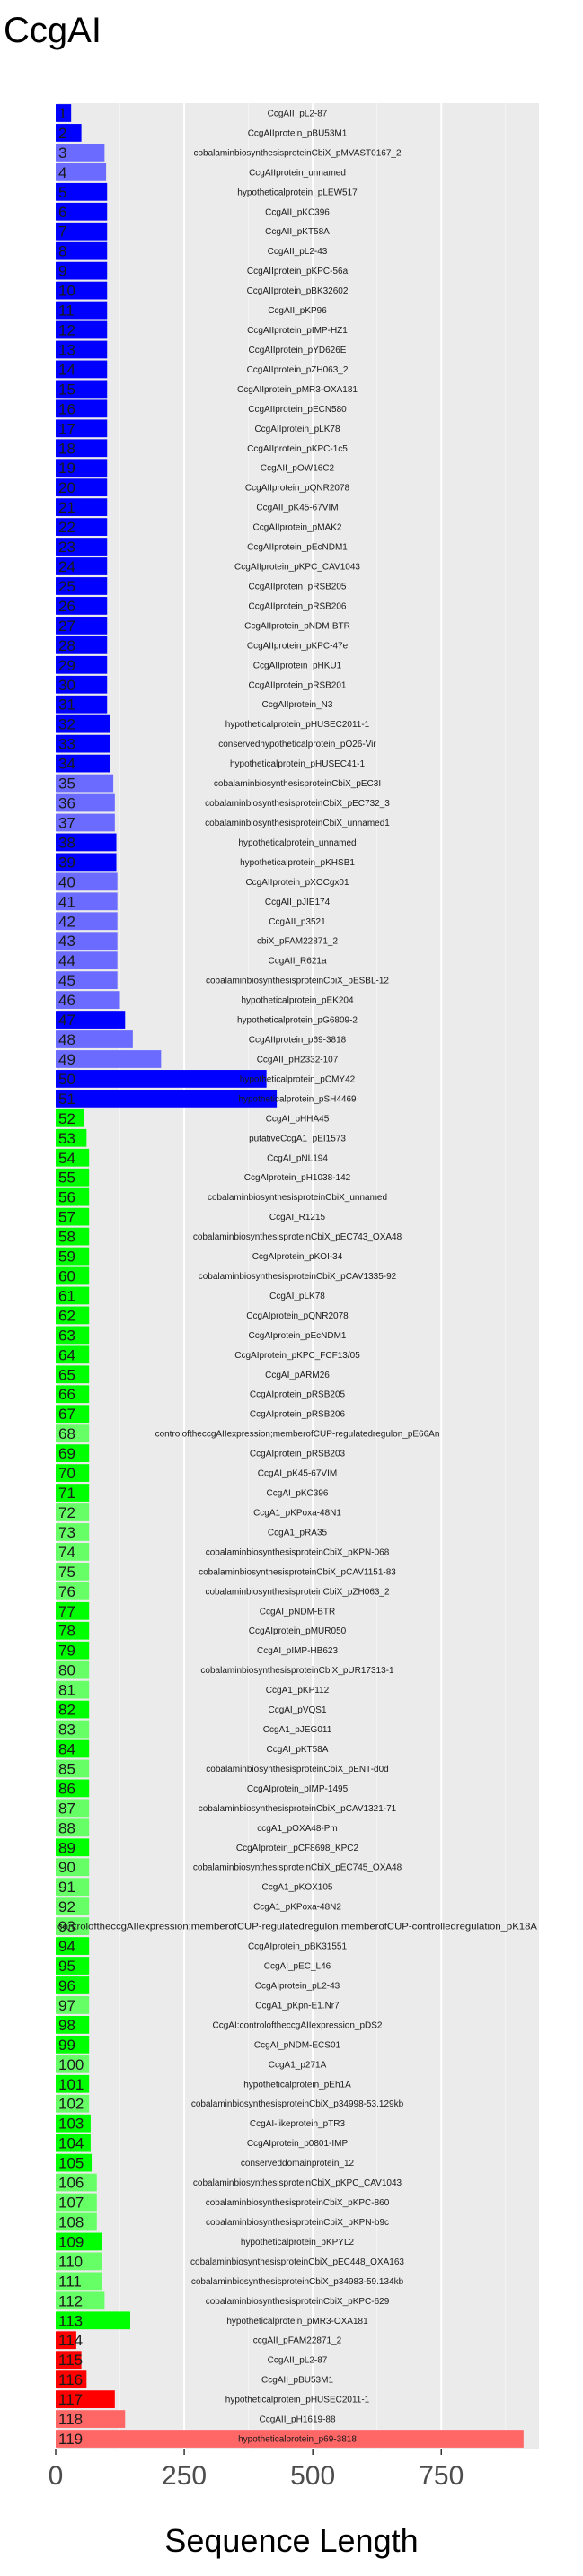 This screenshot has height=2576, width=583. Describe the element at coordinates (298, 2361) in the screenshot. I see `bar-name-label: CcgAII_pL2-87` at that location.